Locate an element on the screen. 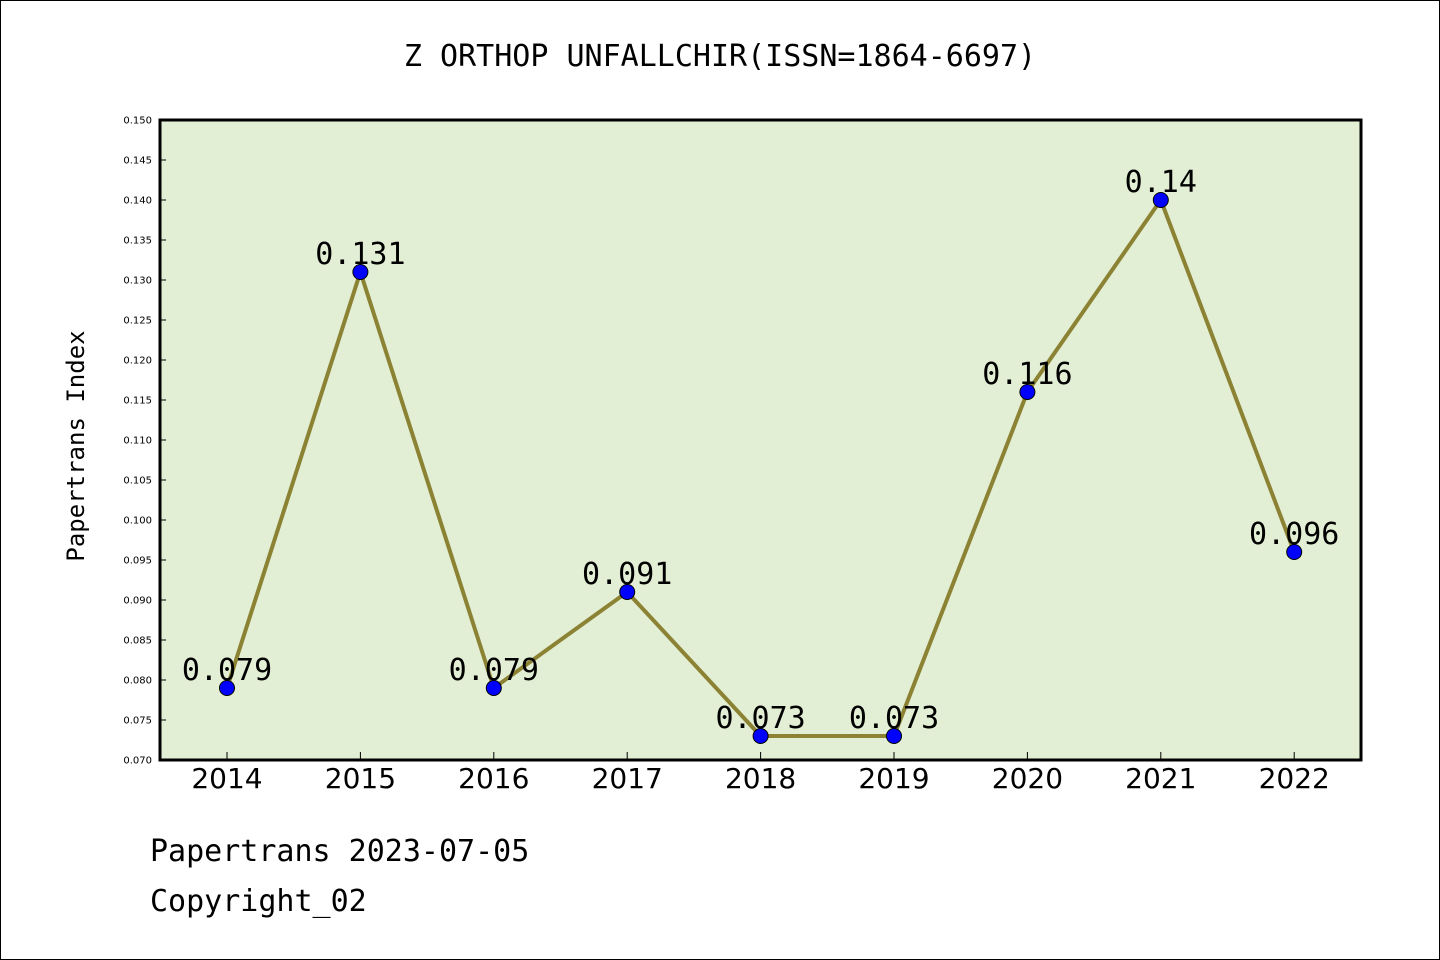 This screenshot has width=1440, height=960. chart-title: Z ORTHOP UNFALLCHIR(ISSN=1864-6697) is located at coordinates (720, 56).